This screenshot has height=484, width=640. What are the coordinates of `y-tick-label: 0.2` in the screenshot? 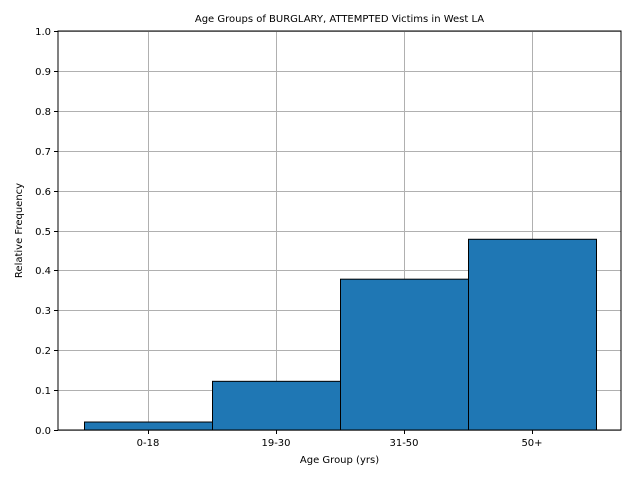 It's located at (43, 351).